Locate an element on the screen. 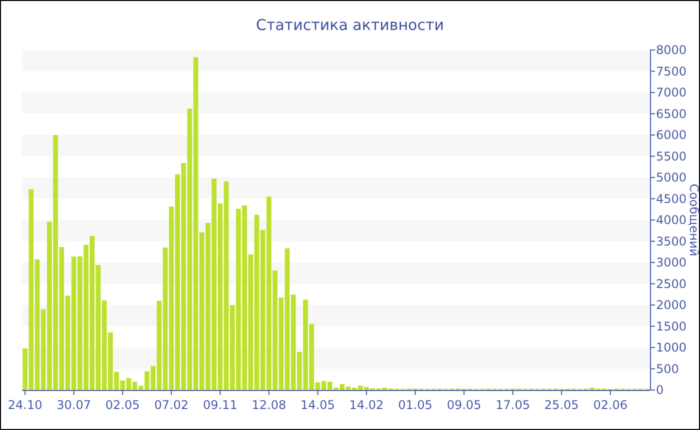 The width and height of the screenshot is (700, 430). y-tick-label: 8000 is located at coordinates (671, 50).